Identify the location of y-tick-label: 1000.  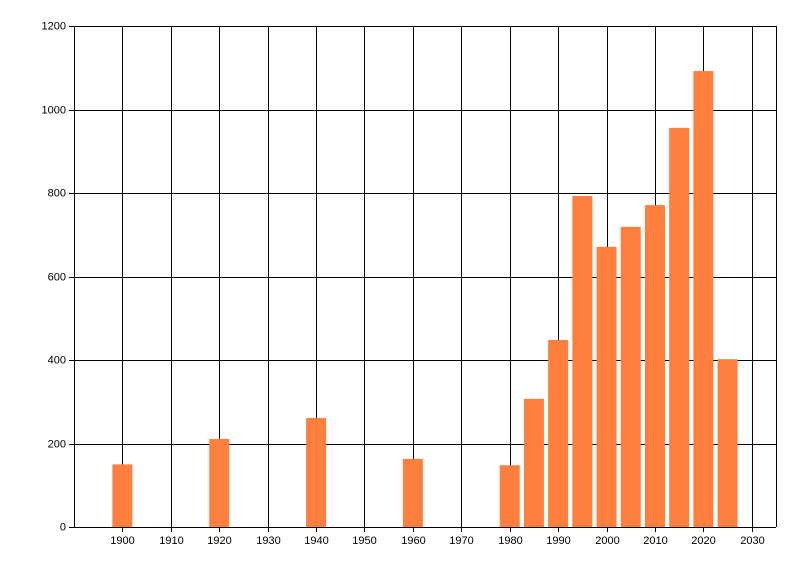
(54, 110).